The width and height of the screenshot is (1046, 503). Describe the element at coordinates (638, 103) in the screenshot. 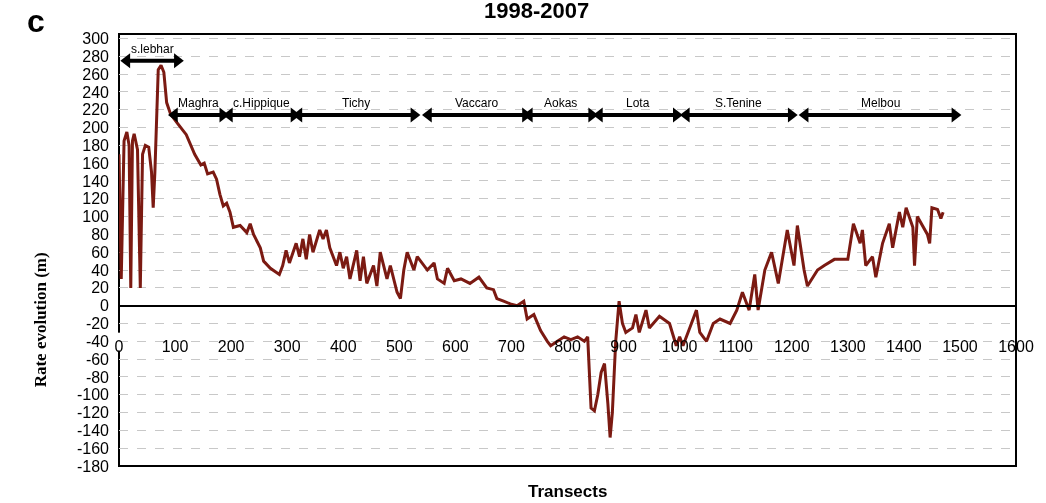

I see `series-label: Lota` at that location.